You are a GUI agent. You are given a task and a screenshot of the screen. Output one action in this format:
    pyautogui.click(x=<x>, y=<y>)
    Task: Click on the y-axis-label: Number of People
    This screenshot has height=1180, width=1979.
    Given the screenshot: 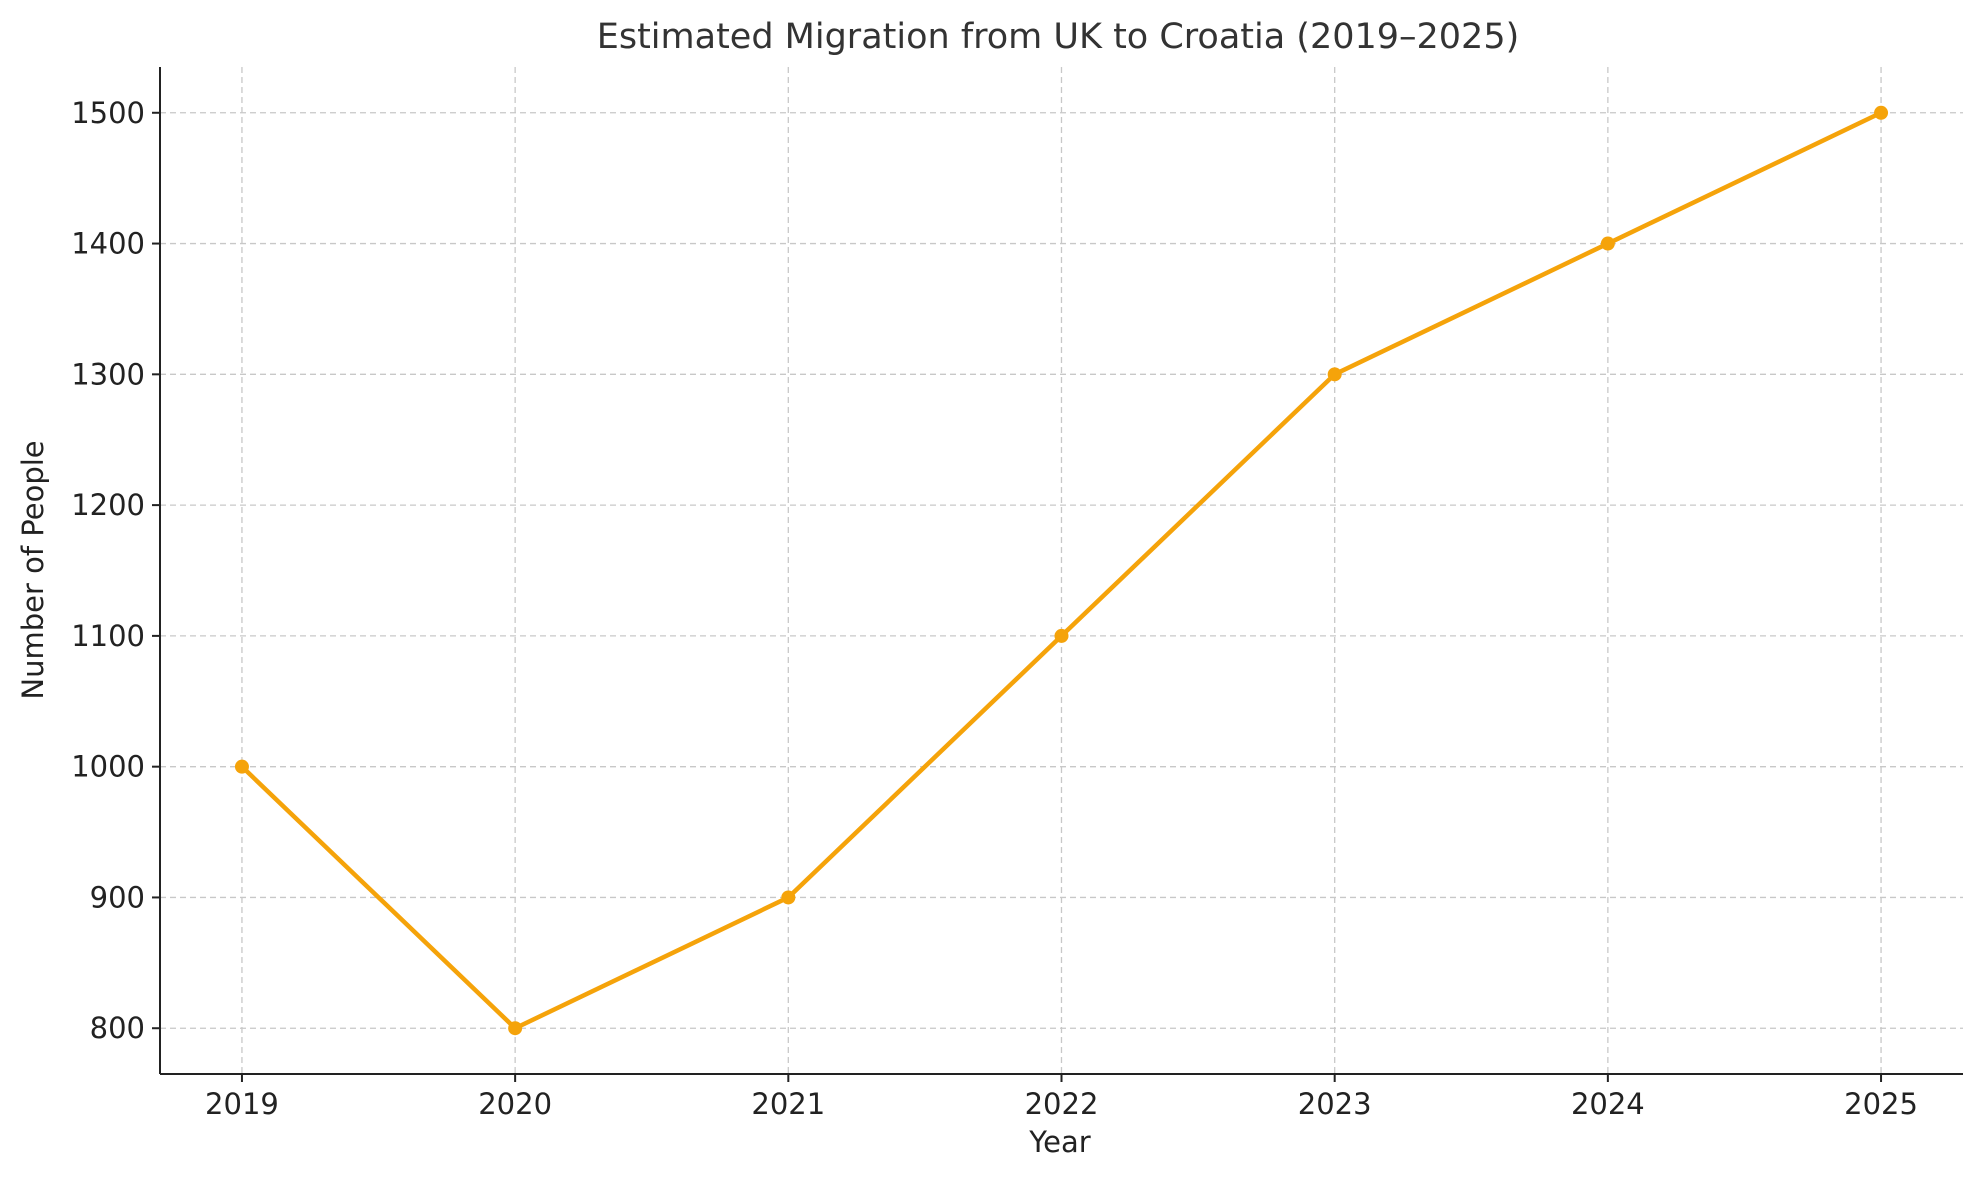 What is the action you would take?
    pyautogui.click(x=33, y=569)
    